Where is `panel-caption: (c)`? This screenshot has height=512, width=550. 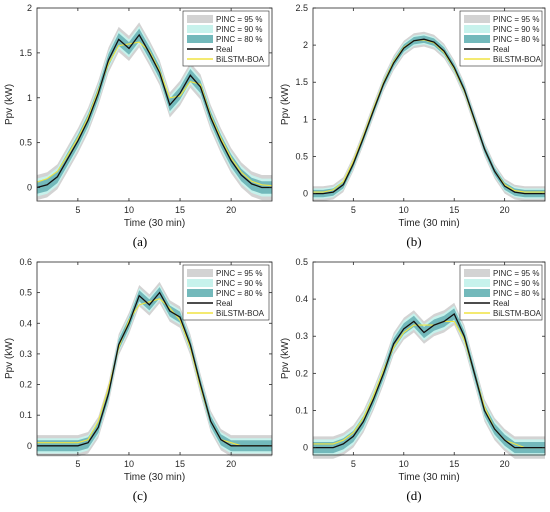 panel-caption: (c) is located at coordinates (140, 495).